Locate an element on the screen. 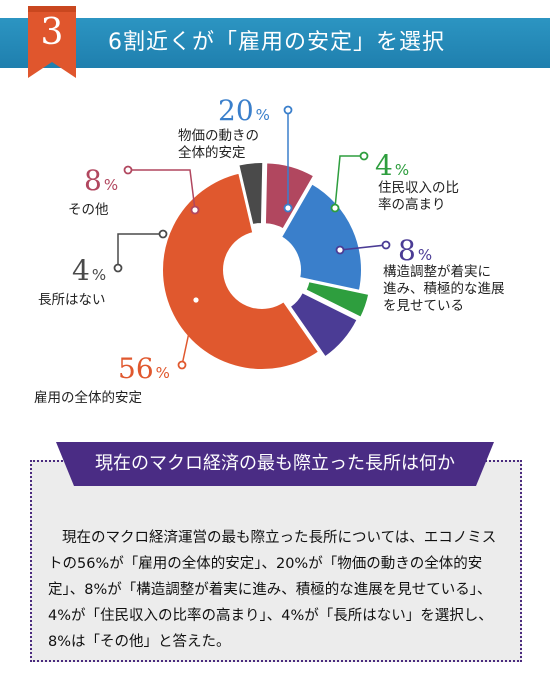  ribbon-badge-shape is located at coordinates (52, 42).